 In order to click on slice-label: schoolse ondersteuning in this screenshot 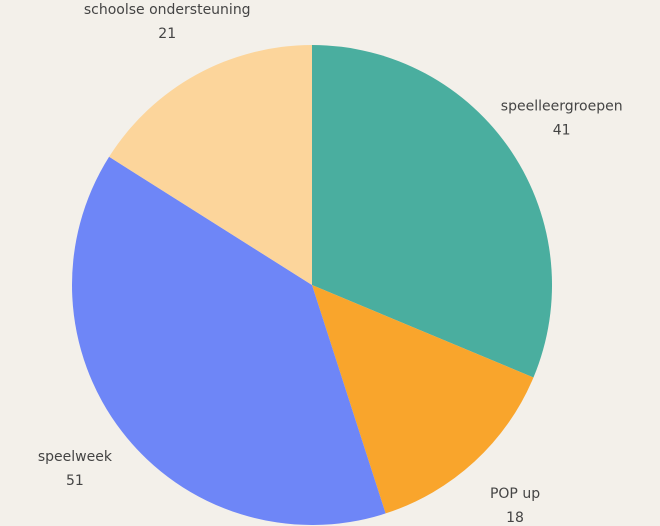, I will do `click(167, 10)`.